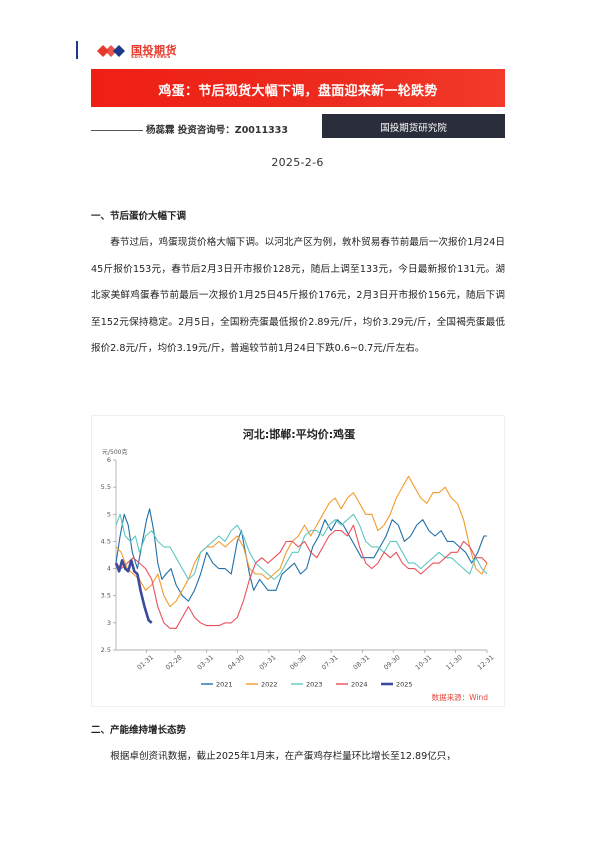  Describe the element at coordinates (106, 541) in the screenshot. I see `y-tick-label: 4.5` at that location.